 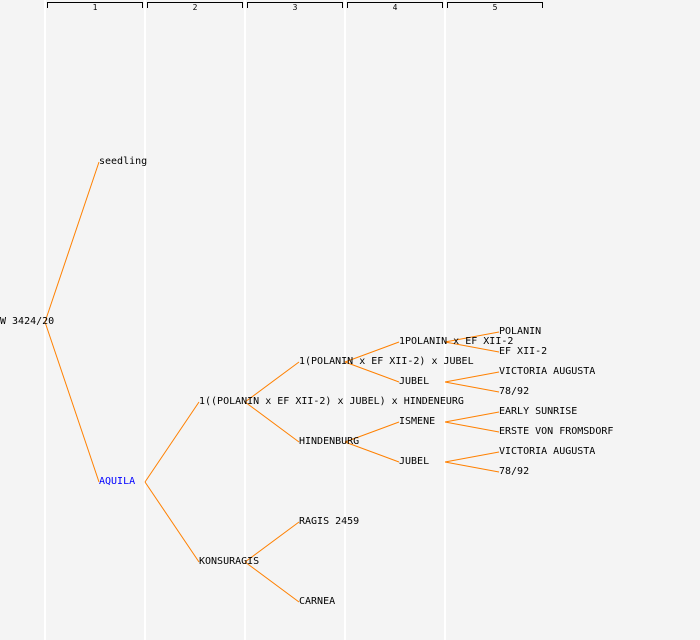 I want to click on pedigree-node: POLANIN, so click(x=520, y=331).